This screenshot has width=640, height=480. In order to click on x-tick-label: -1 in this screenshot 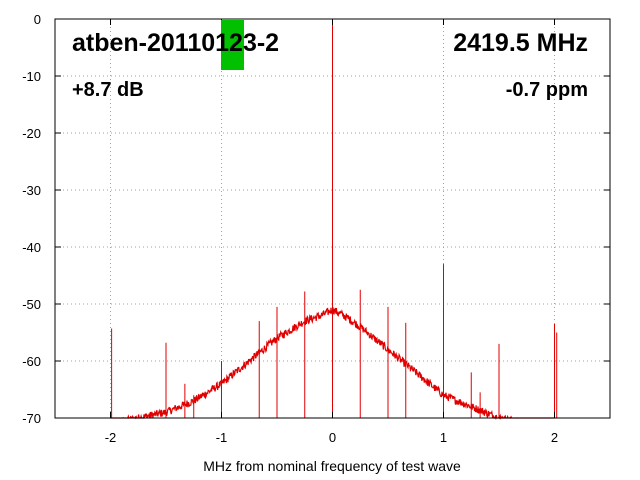, I will do `click(222, 437)`.